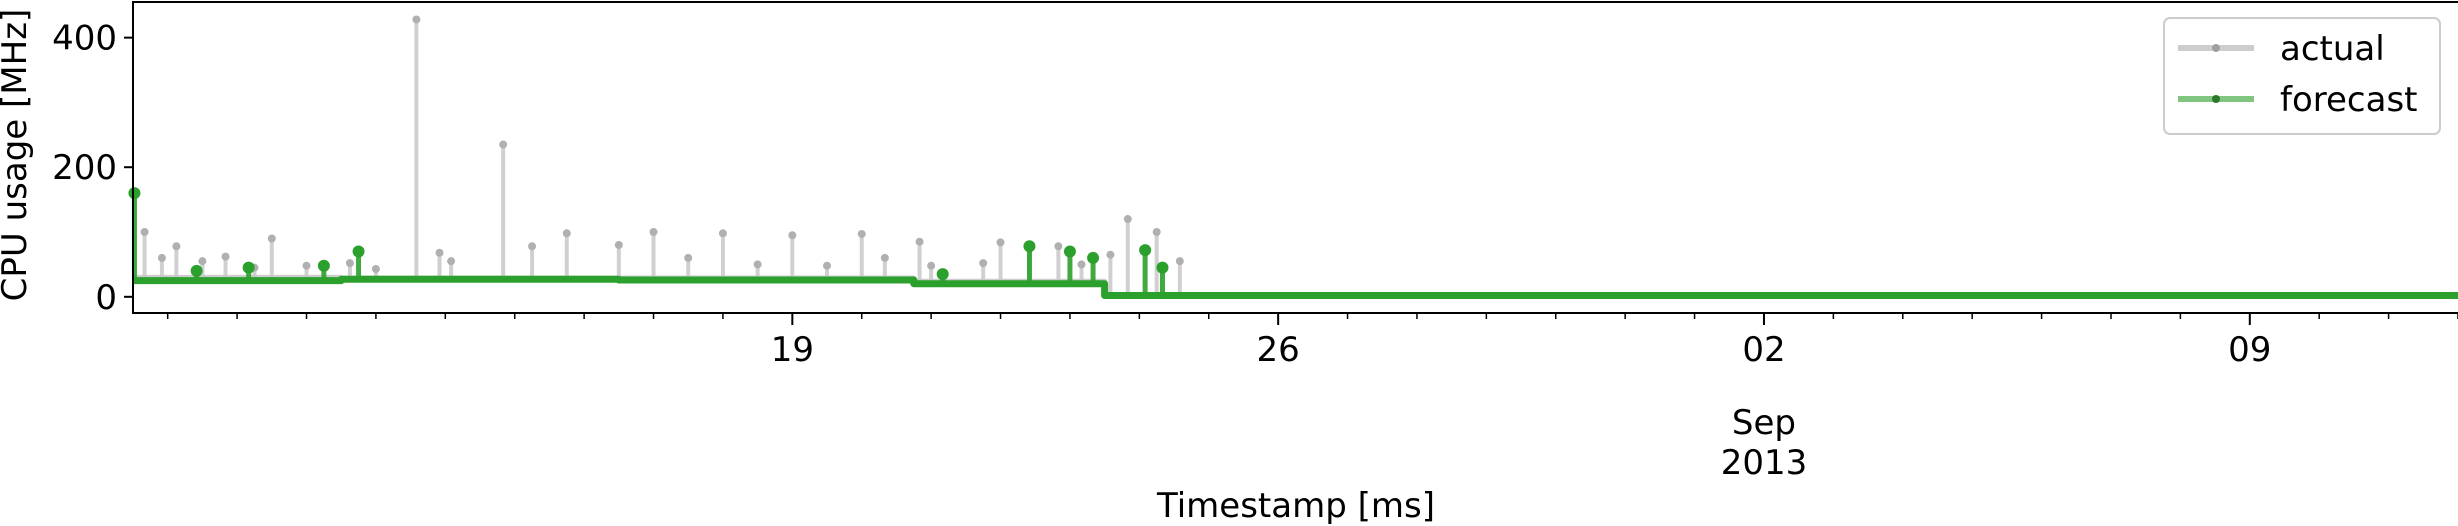 This screenshot has width=2458, height=526. I want to click on y-tick-label-0: 0, so click(106, 298).